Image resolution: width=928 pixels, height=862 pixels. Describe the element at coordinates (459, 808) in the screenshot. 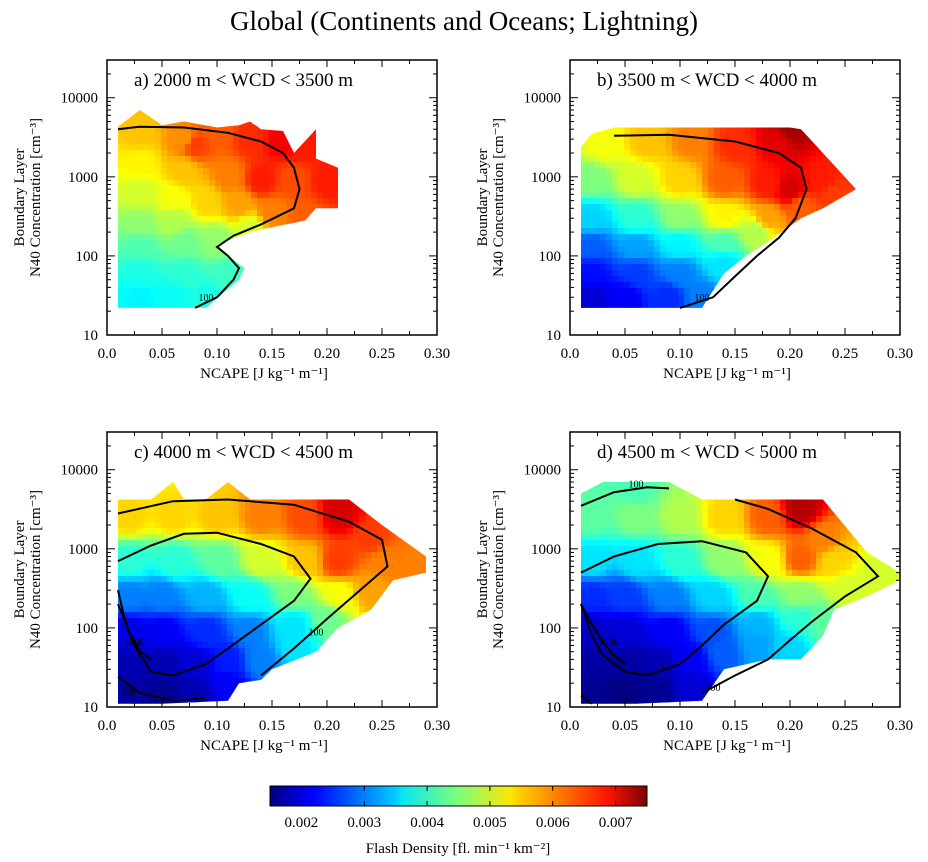

I see `colorbar-ticks: 0.002 0.003 0.004 0.005 0.006 0.007` at that location.